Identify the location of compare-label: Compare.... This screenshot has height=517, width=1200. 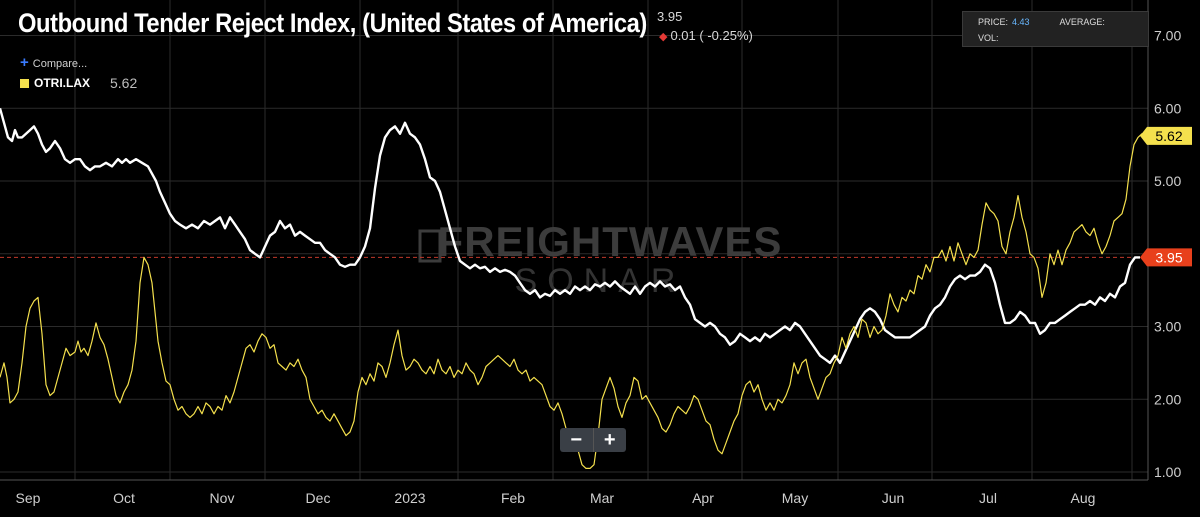
(60, 64).